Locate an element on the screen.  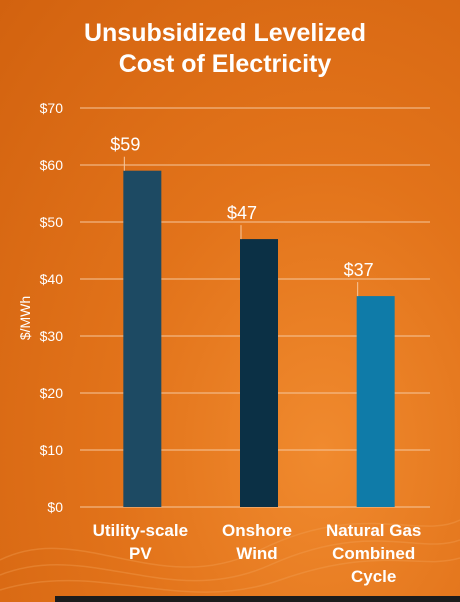
category-label-line: Natural Gas is located at coordinates (373, 530).